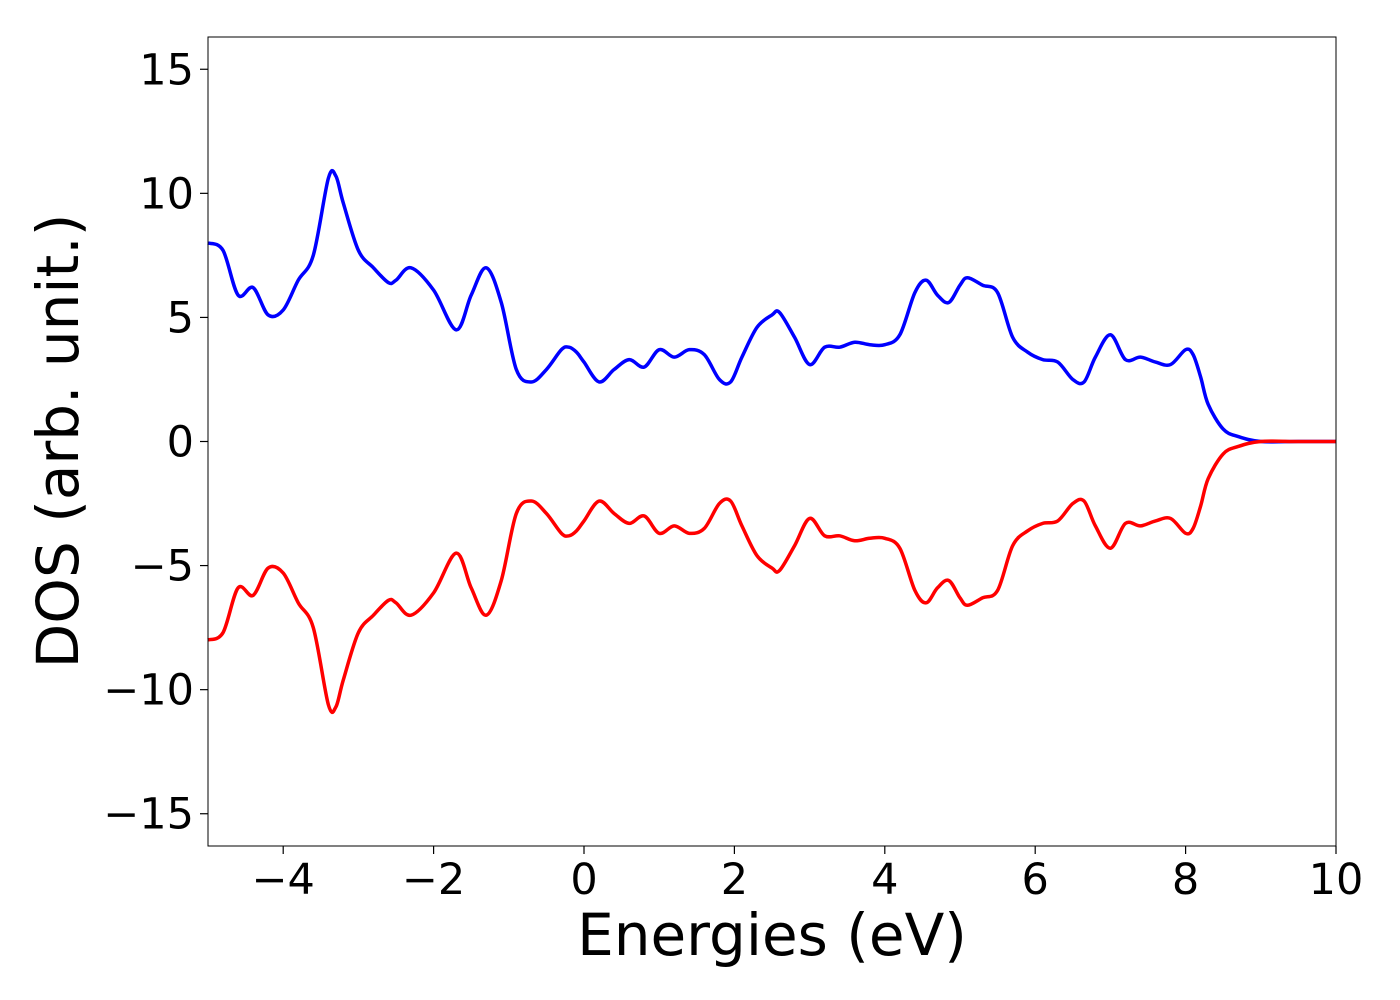 Image resolution: width=1400 pixels, height=1000 pixels. I want to click on x-tick-label: −2, so click(433, 880).